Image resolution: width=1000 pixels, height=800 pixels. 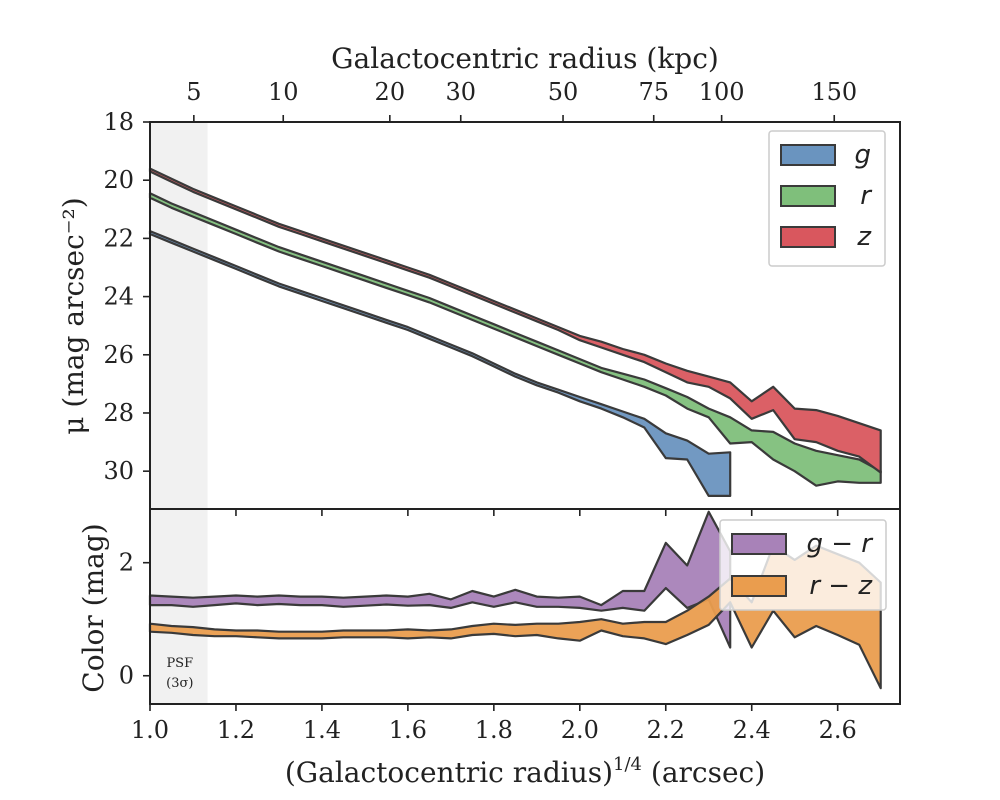 What do you see at coordinates (283, 92) in the screenshot?
I see `top-x-tick-label: 10` at bounding box center [283, 92].